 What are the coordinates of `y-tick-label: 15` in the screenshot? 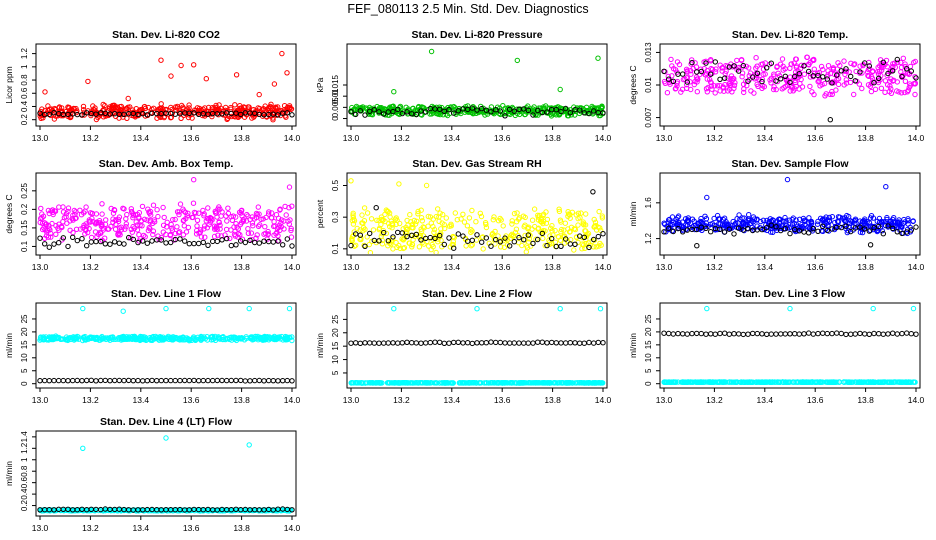 It's located at (648, 344).